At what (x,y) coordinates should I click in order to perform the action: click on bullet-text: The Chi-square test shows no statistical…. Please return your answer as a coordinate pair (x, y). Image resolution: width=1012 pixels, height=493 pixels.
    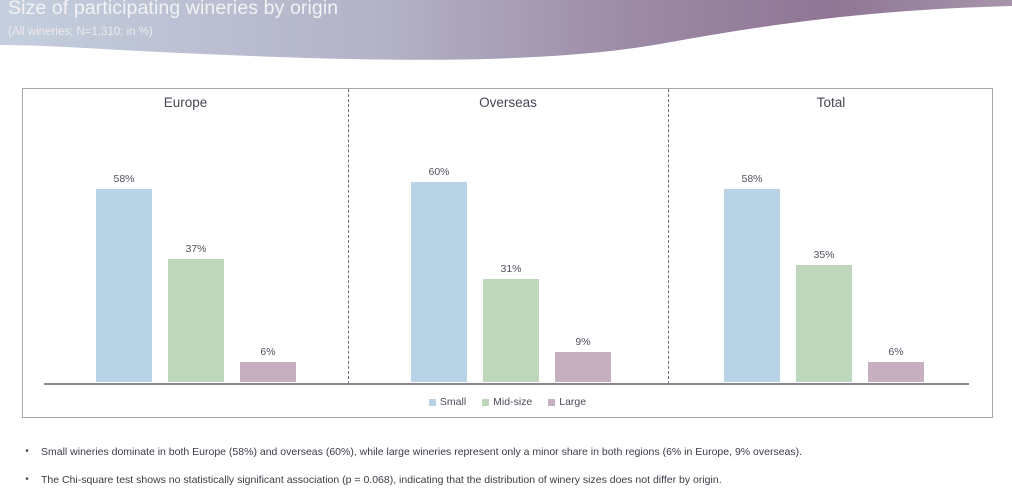
    Looking at the image, I should click on (381, 480).